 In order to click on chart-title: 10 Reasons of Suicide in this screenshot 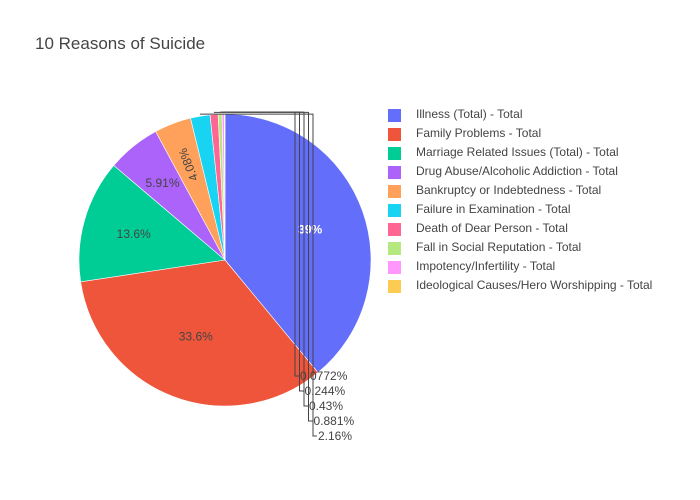, I will do `click(120, 43)`.